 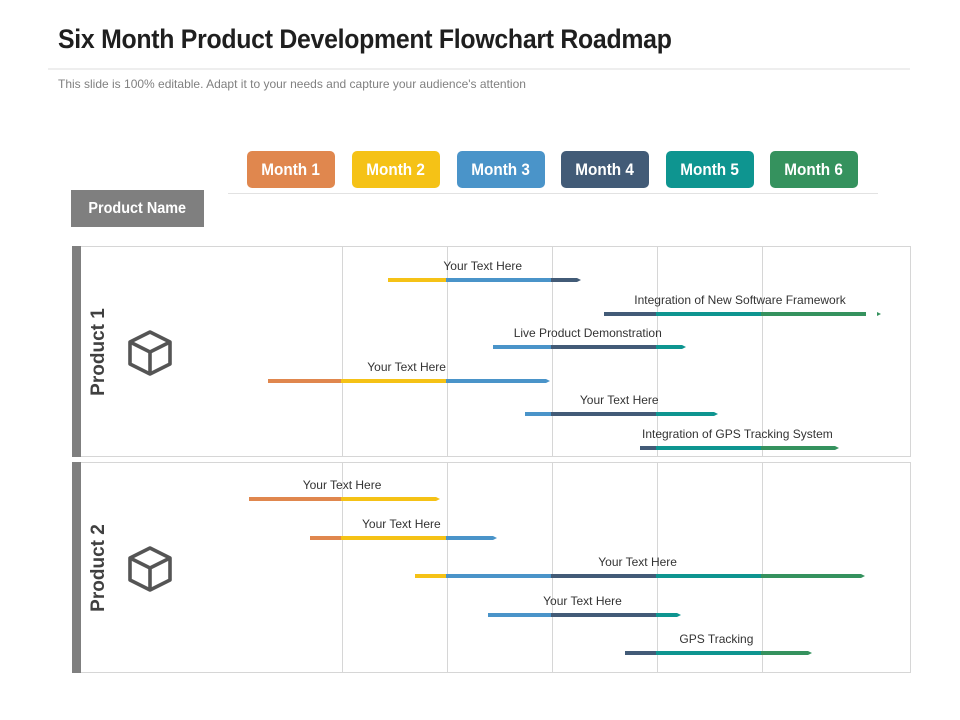 I want to click on product-2-side-bar, so click(x=76, y=567).